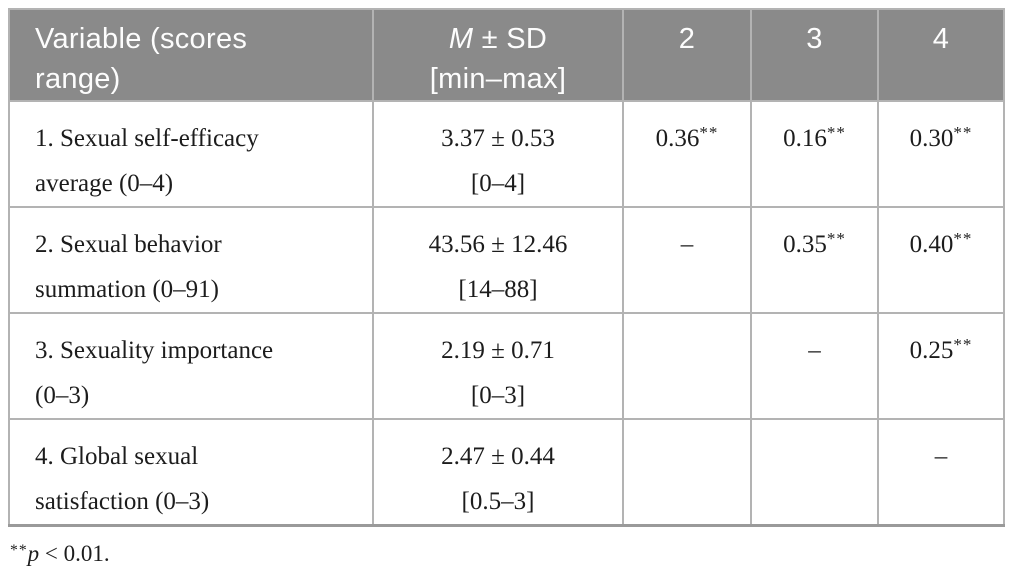 The image size is (1010, 579). I want to click on msd-cell: 3.37 ± 0.53 [0–4], so click(498, 154).